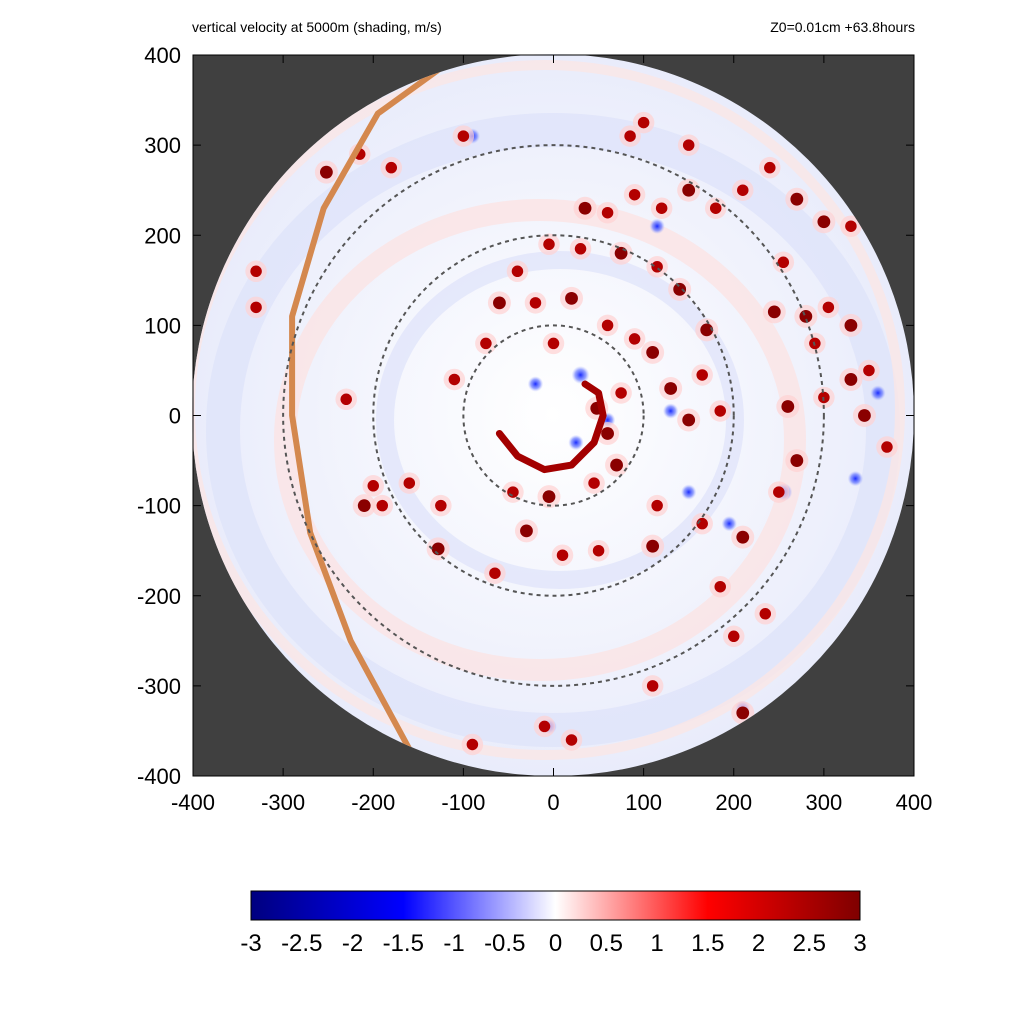  Describe the element at coordinates (159, 686) in the screenshot. I see `y-tick-label: -300` at that location.